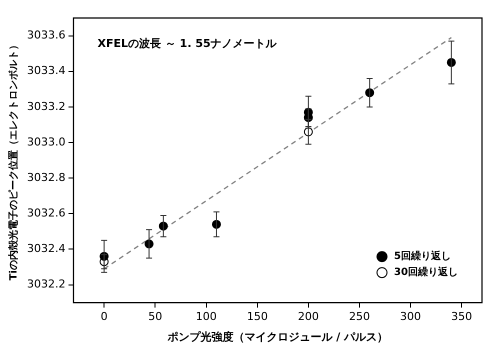 This screenshot has height=348, width=500. I want to click on y-tick-label: 3032.4, so click(46, 249).